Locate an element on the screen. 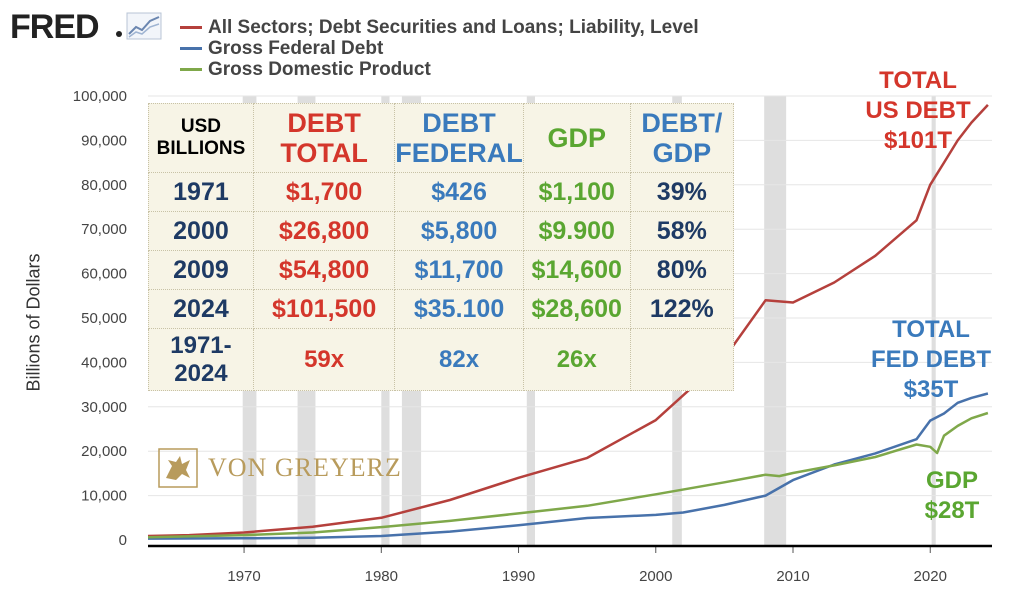 The height and width of the screenshot is (592, 1024). growth-label-line2: 2024 is located at coordinates (201, 373).